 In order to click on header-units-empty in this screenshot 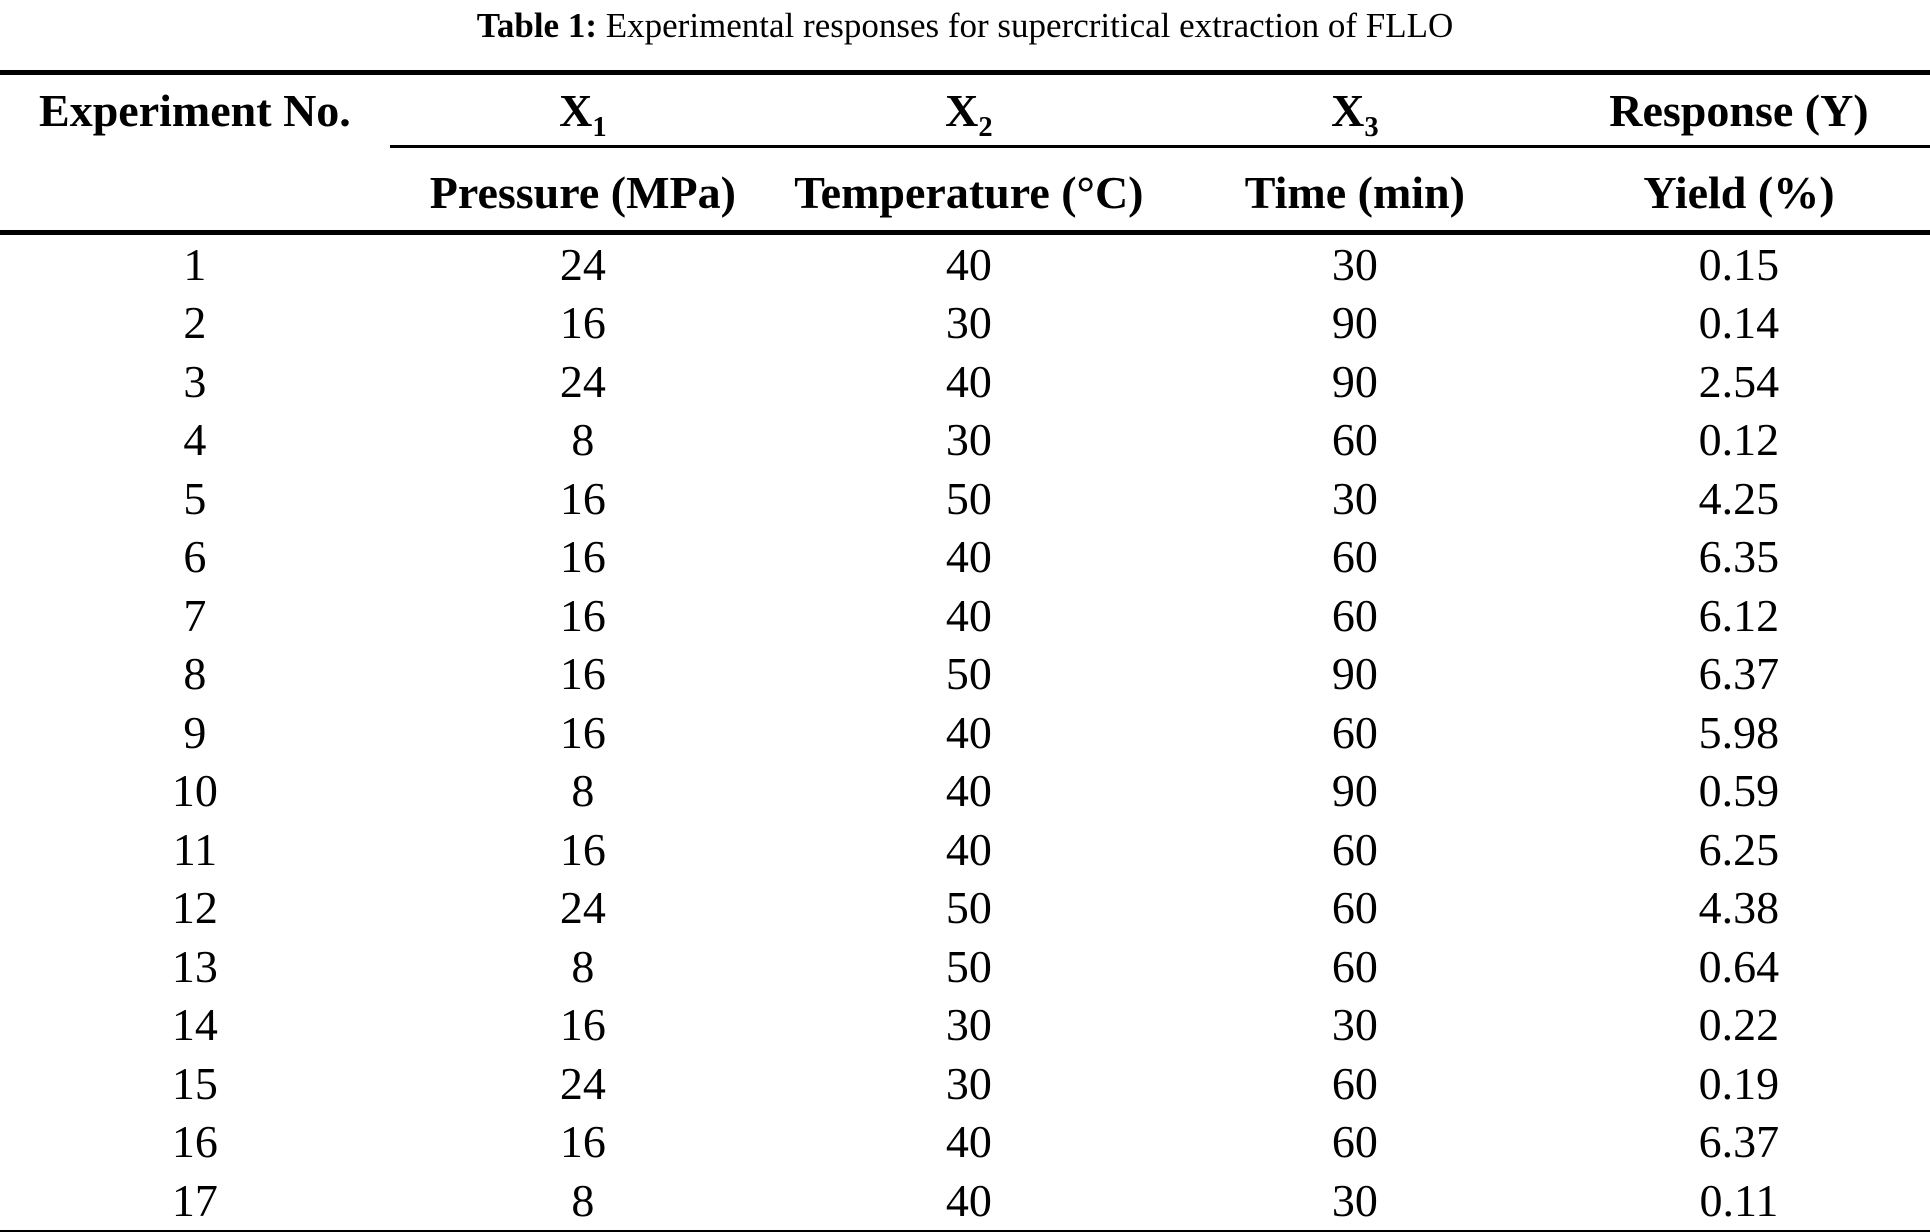, I will do `click(195, 190)`.